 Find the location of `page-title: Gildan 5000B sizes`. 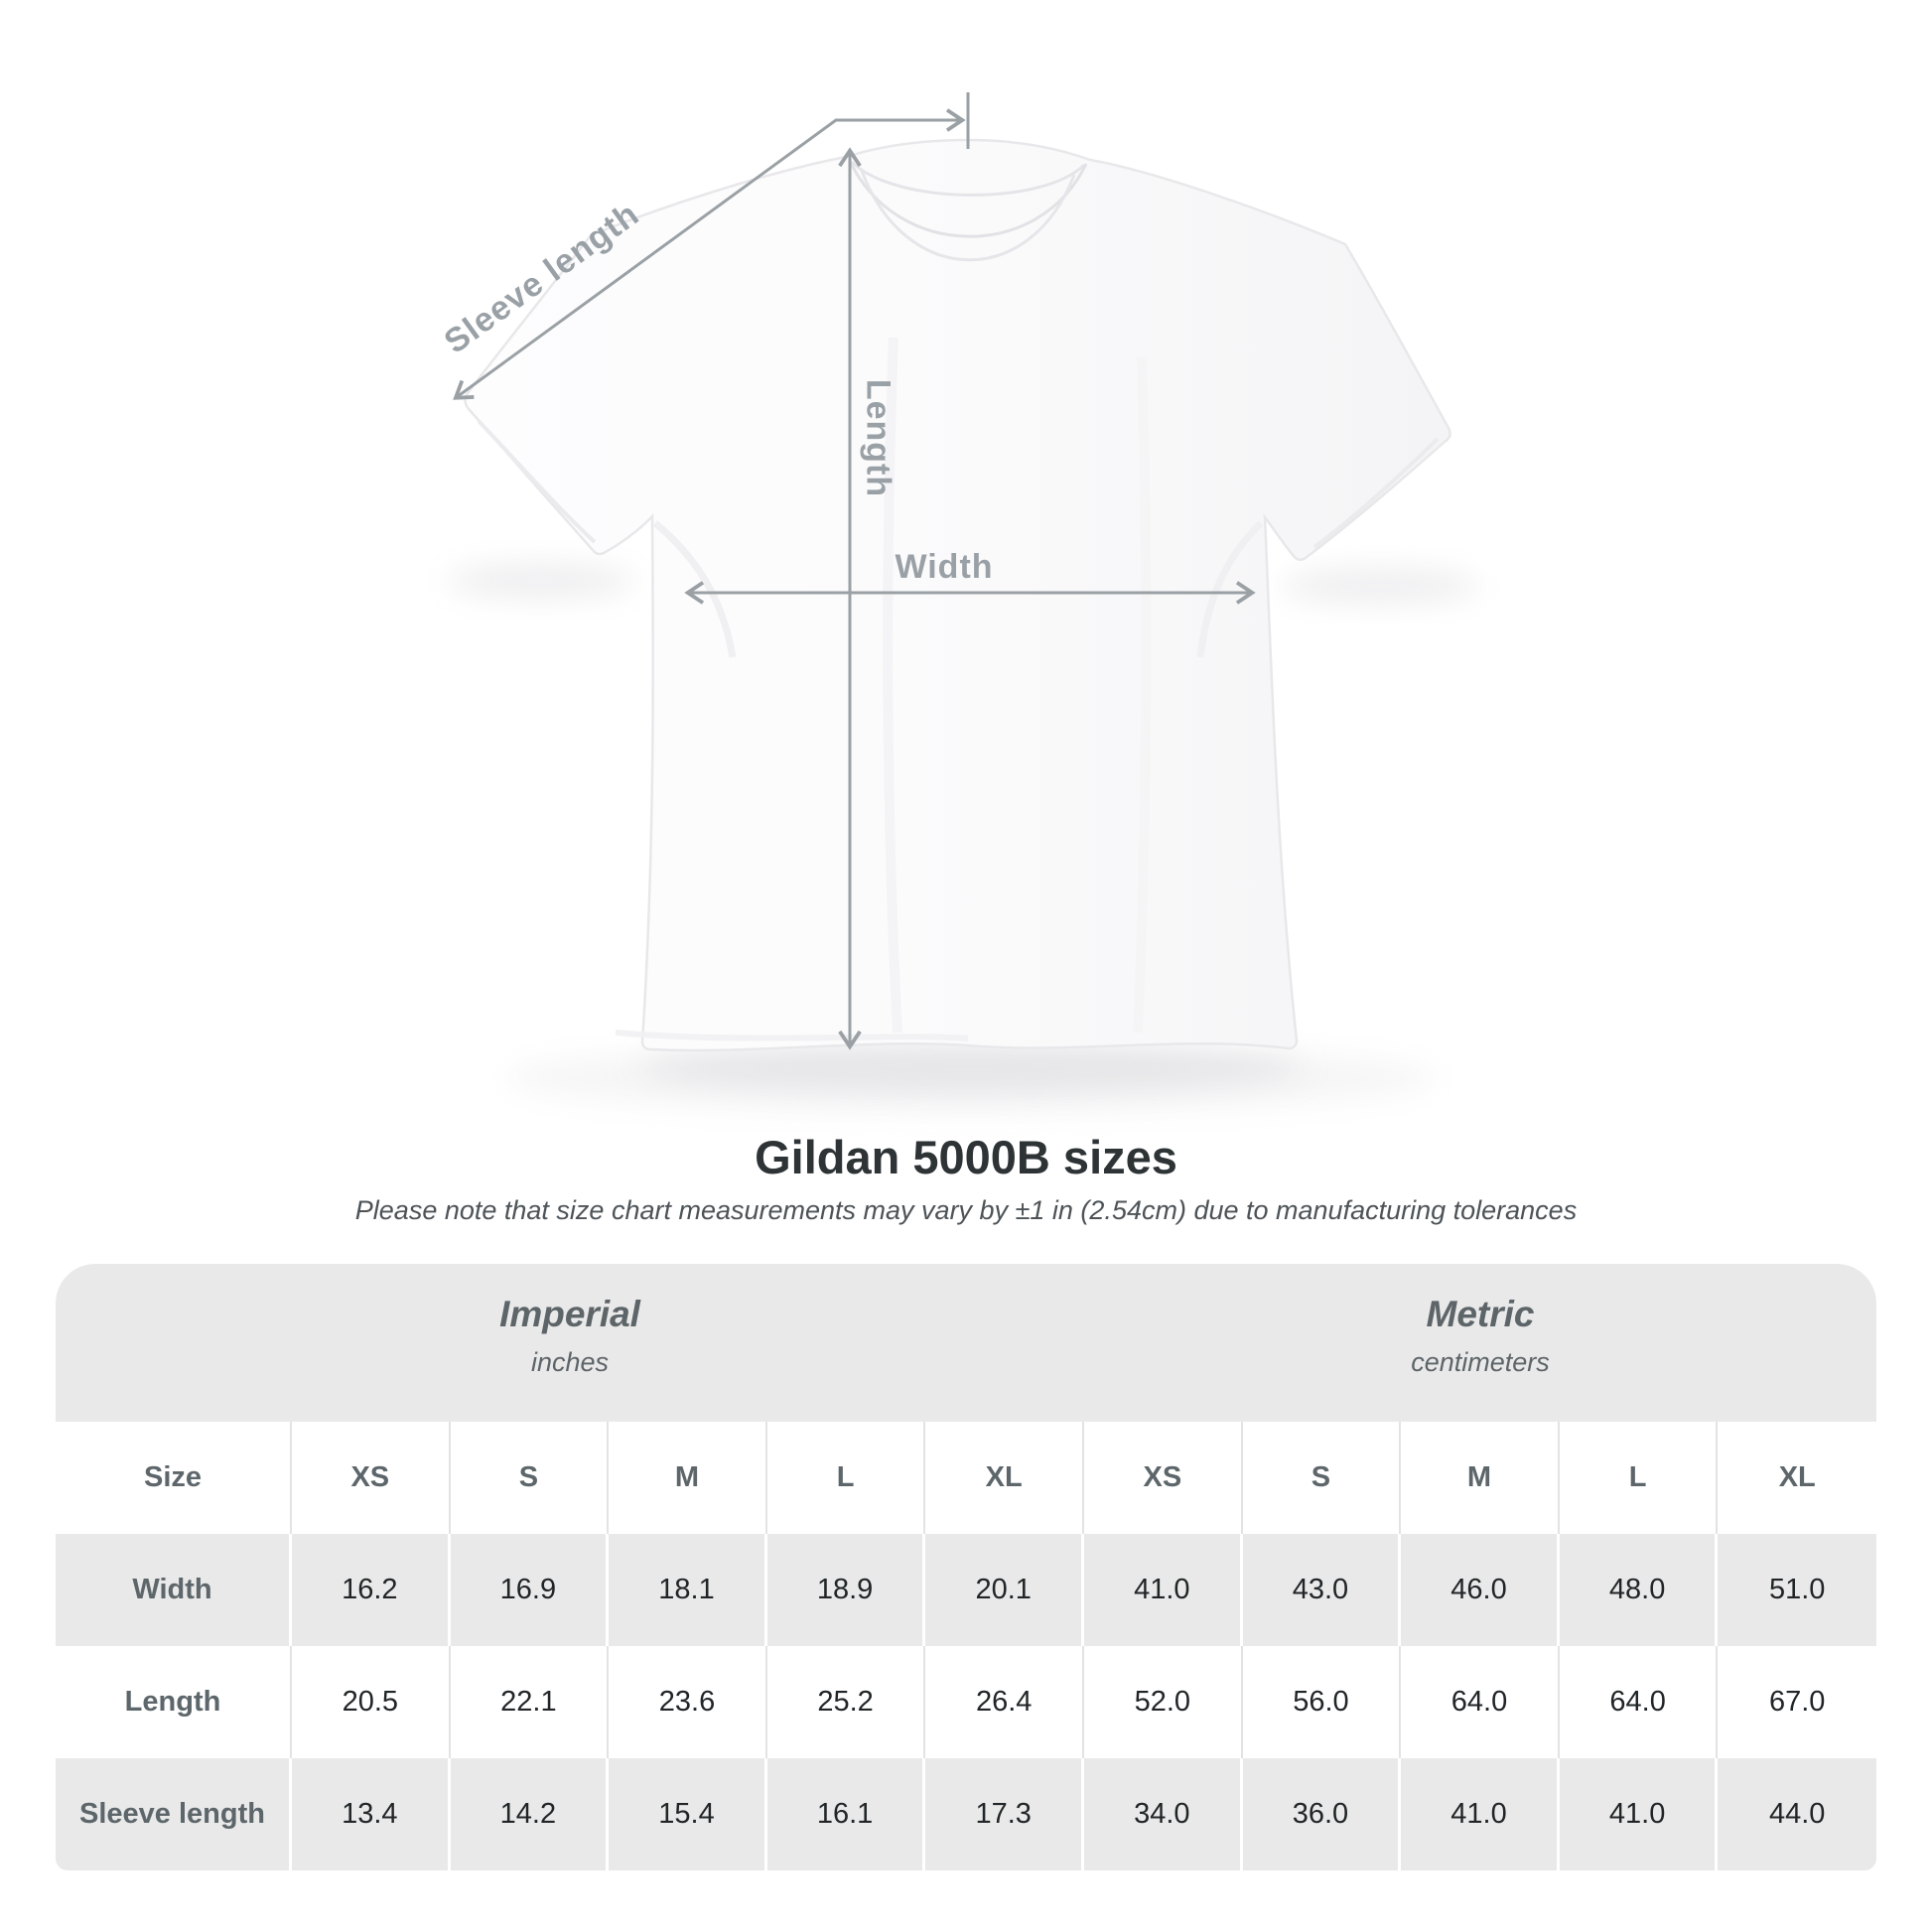

page-title: Gildan 5000B sizes is located at coordinates (966, 1157).